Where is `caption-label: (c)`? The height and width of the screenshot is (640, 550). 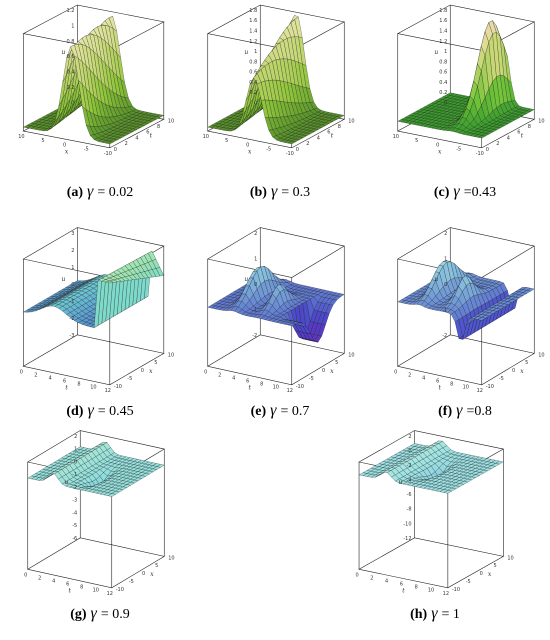
caption-label: (c) is located at coordinates (441, 192).